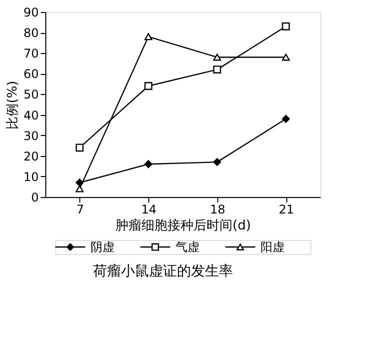 The width and height of the screenshot is (390, 345). I want to click on y-tick-label: 80, so click(31, 33).